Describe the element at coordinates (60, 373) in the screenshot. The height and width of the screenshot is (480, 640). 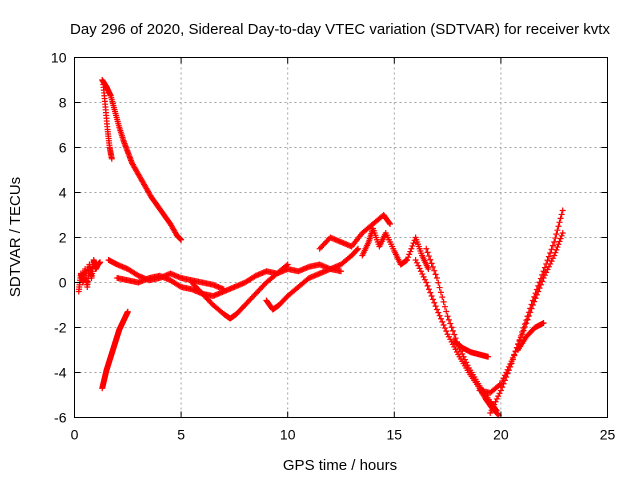
I see `y-tick-label: -4` at that location.